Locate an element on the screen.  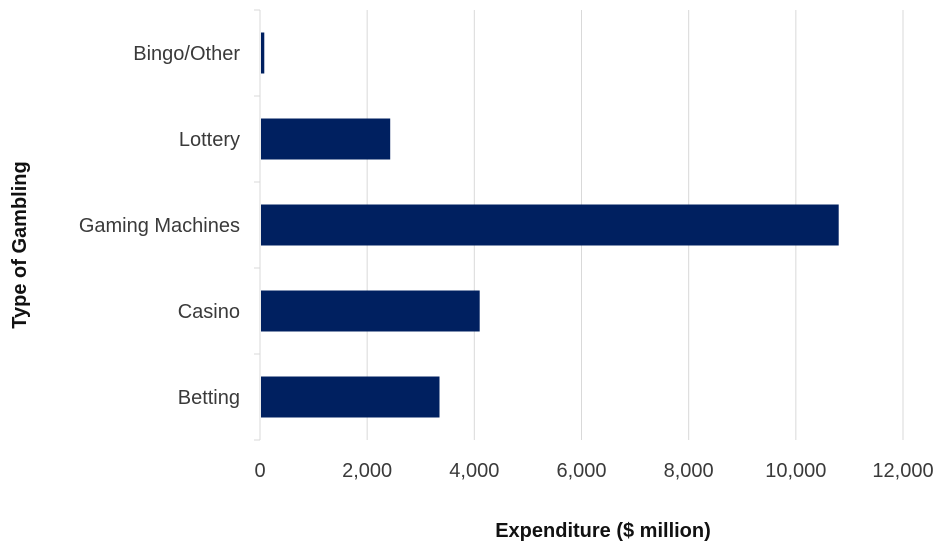
x-tick-label: 12,000 is located at coordinates (902, 471).